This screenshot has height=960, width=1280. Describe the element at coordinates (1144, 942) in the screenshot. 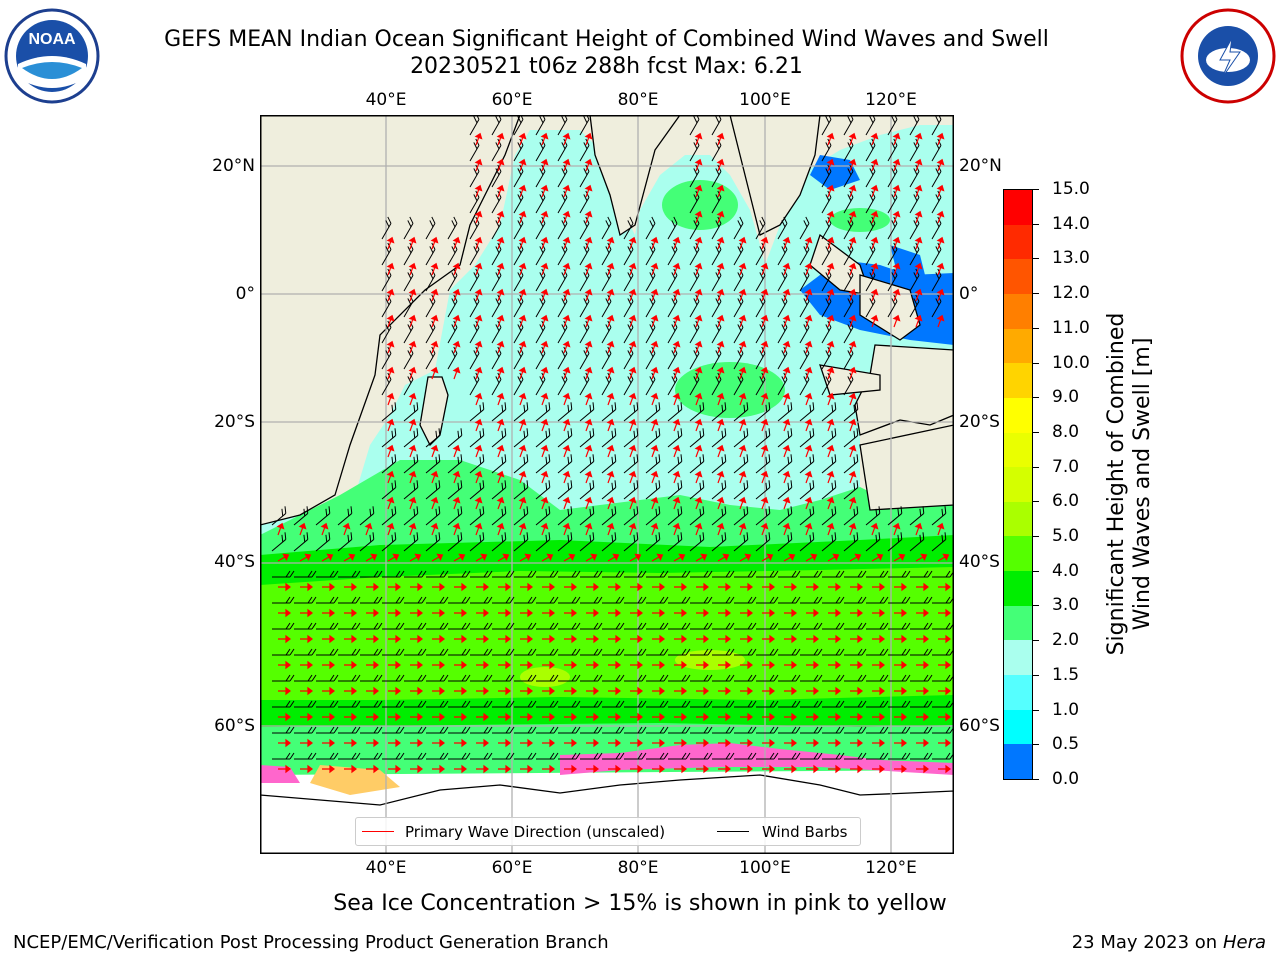

I see `footer-date-text: 23 May 2023 on` at that location.